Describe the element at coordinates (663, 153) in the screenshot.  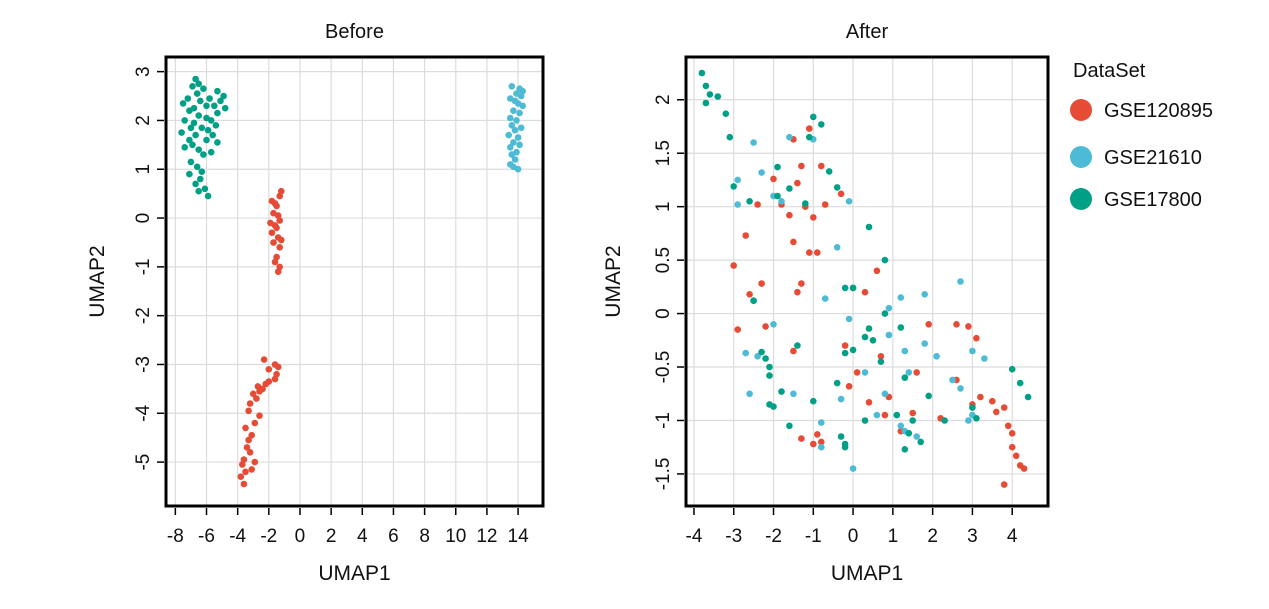
I see `after-y-tick-label: 1.5` at that location.